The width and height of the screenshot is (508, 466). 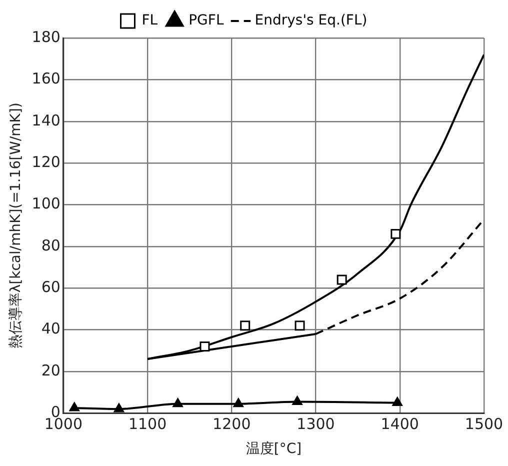 What do you see at coordinates (46, 120) in the screenshot?
I see `y-tick-label: 140` at bounding box center [46, 120].